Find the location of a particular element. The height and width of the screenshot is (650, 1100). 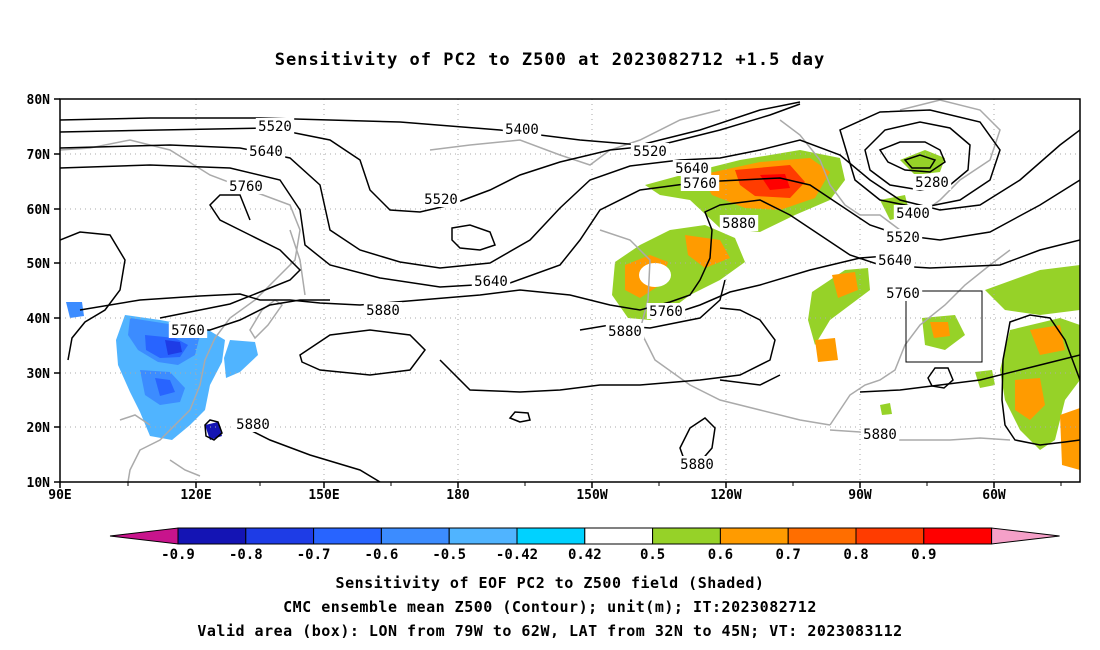

lon-tick-label: 150W is located at coordinates (591, 495).